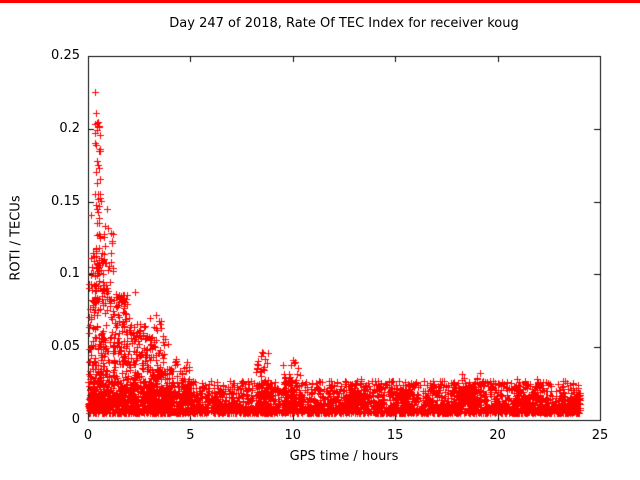  What do you see at coordinates (69, 274) in the screenshot?
I see `y-tick-label: 0.1` at bounding box center [69, 274].